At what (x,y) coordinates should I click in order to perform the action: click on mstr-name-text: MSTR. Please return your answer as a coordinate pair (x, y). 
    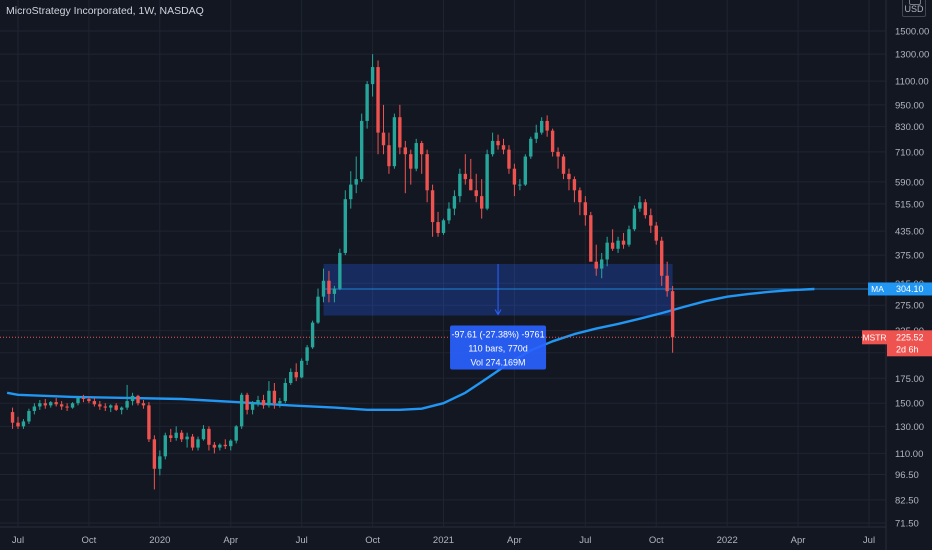
    Looking at the image, I should click on (874, 337).